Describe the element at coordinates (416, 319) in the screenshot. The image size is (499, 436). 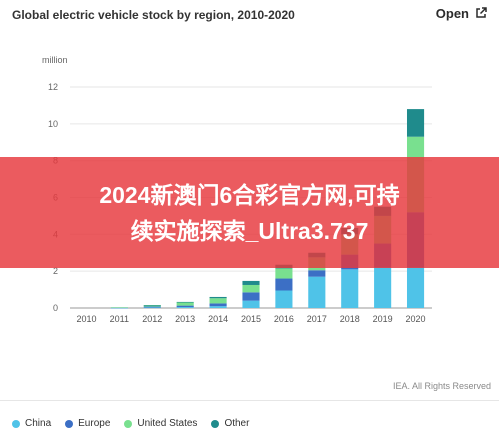
I see `x-tick-label: 2020` at that location.